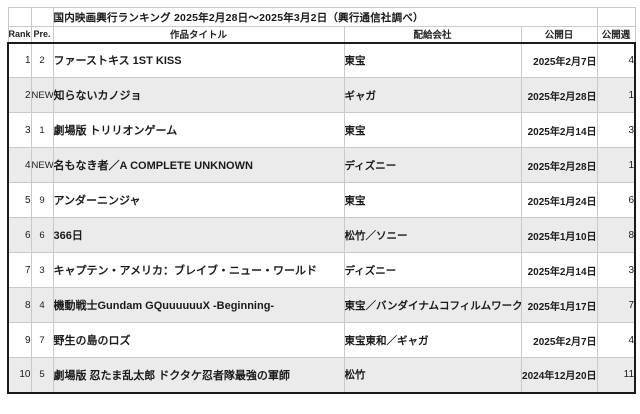  I want to click on table-row: 9 7 野生の島のロズ 東宝東和／ギャガ 2025年2月7日 4, so click(322, 340).